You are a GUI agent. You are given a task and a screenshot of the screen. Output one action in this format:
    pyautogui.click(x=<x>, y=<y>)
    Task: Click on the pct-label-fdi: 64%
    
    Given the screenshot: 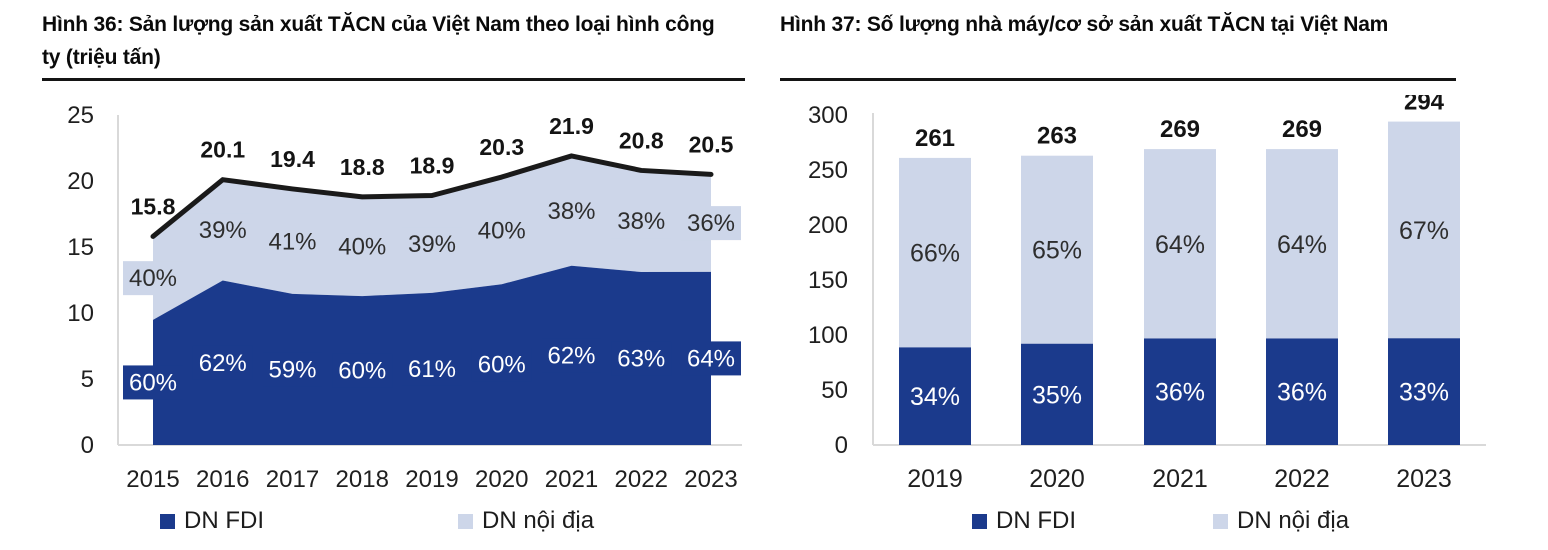 What is the action you would take?
    pyautogui.click(x=711, y=358)
    